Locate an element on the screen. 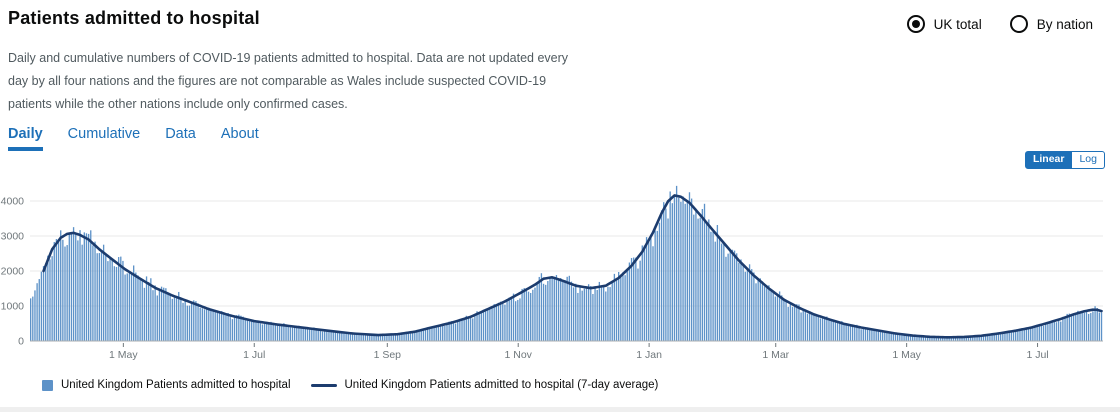 Image resolution: width=1120 pixels, height=412 pixels. svg-text: 0 is located at coordinates (21, 342).